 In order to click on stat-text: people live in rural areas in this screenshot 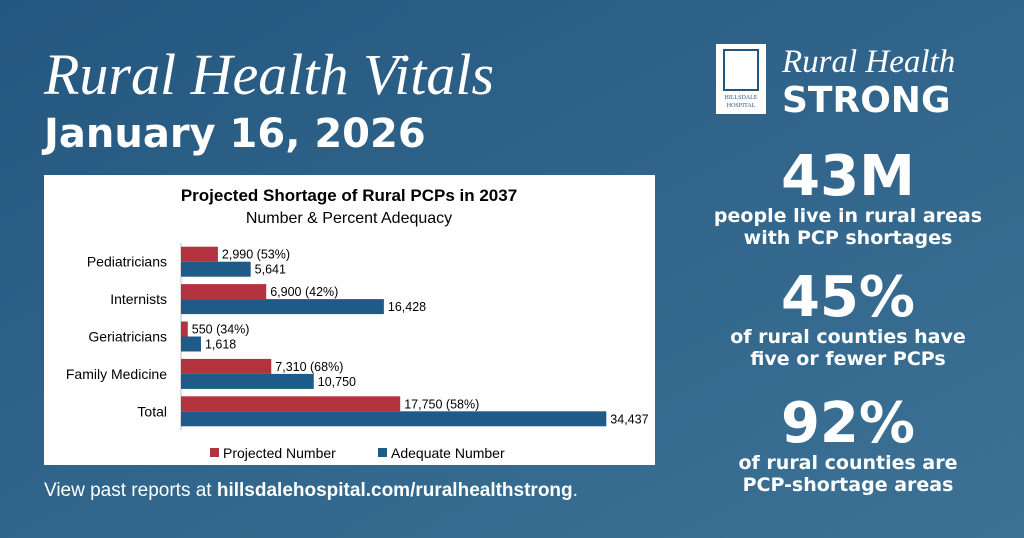, I will do `click(848, 216)`.